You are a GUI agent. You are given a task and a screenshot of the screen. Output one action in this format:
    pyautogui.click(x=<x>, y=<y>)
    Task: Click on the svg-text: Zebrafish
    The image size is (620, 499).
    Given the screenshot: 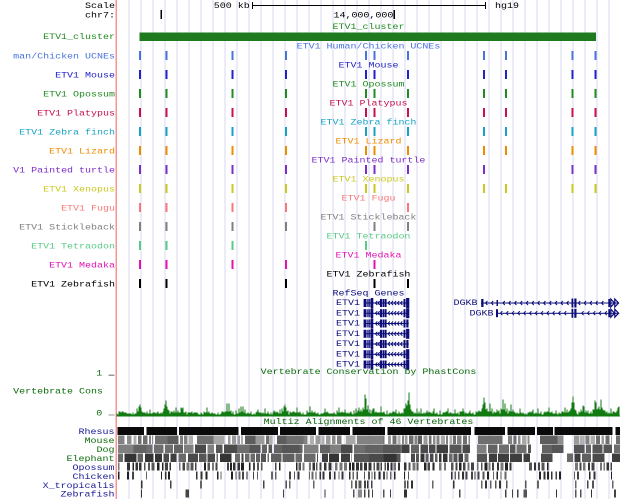 What is the action you would take?
    pyautogui.click(x=88, y=494)
    